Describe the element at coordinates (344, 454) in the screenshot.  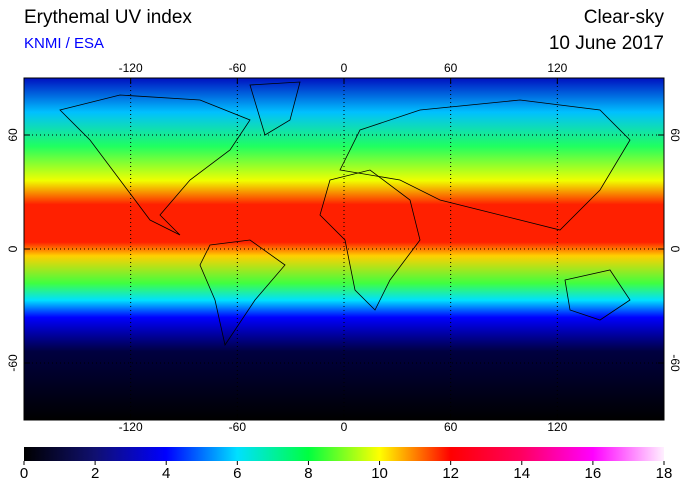
I see `colorbar` at that location.